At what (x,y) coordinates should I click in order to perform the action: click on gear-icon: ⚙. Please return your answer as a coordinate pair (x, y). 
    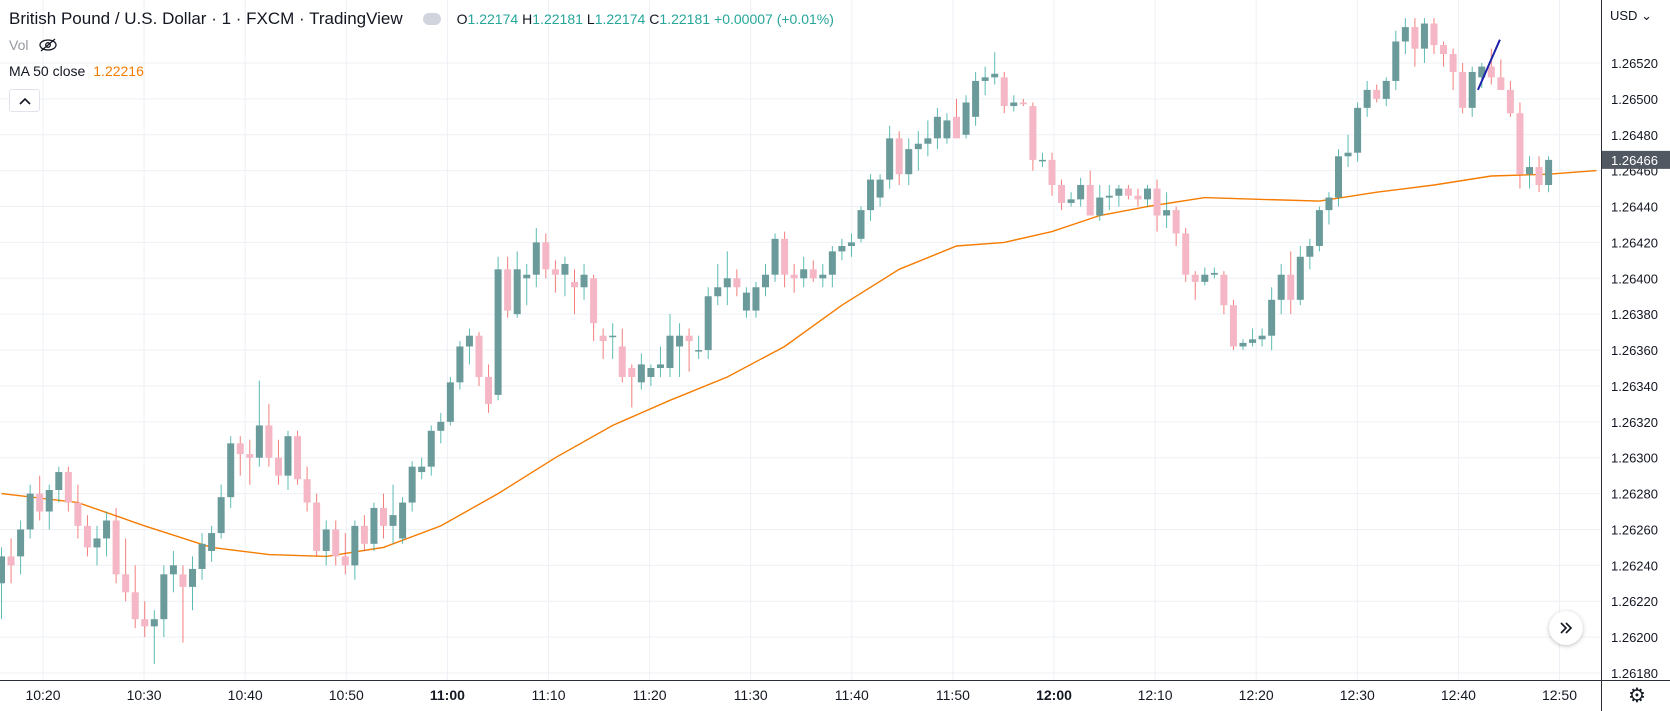
    Looking at the image, I should click on (1637, 696).